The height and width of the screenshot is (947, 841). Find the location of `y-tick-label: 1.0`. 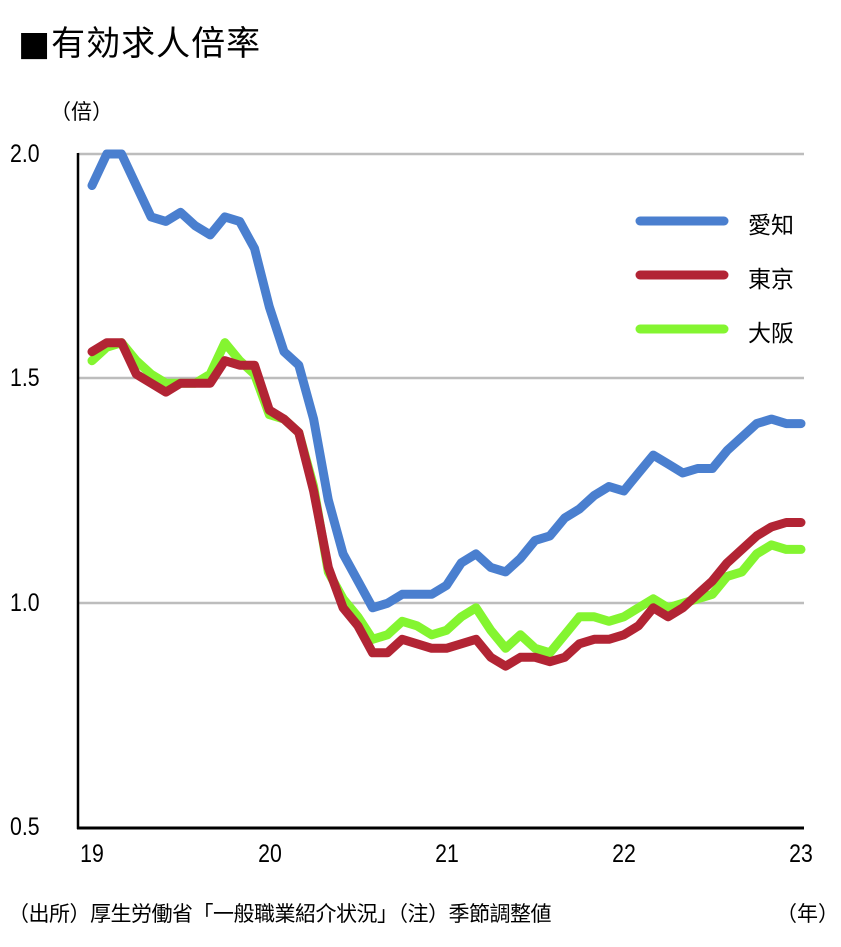

y-tick-label: 1.0 is located at coordinates (25, 603).